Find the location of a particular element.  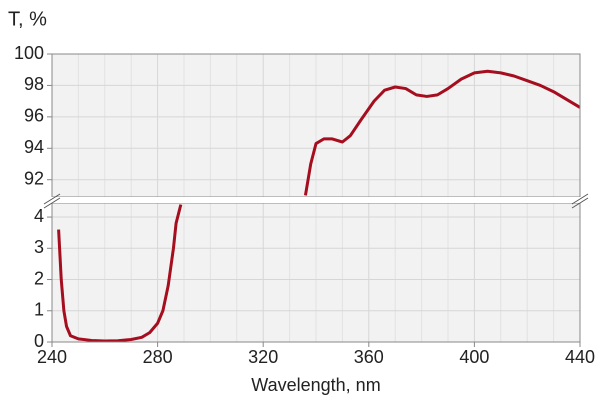

y-tick-label: 100 is located at coordinates (29, 53).